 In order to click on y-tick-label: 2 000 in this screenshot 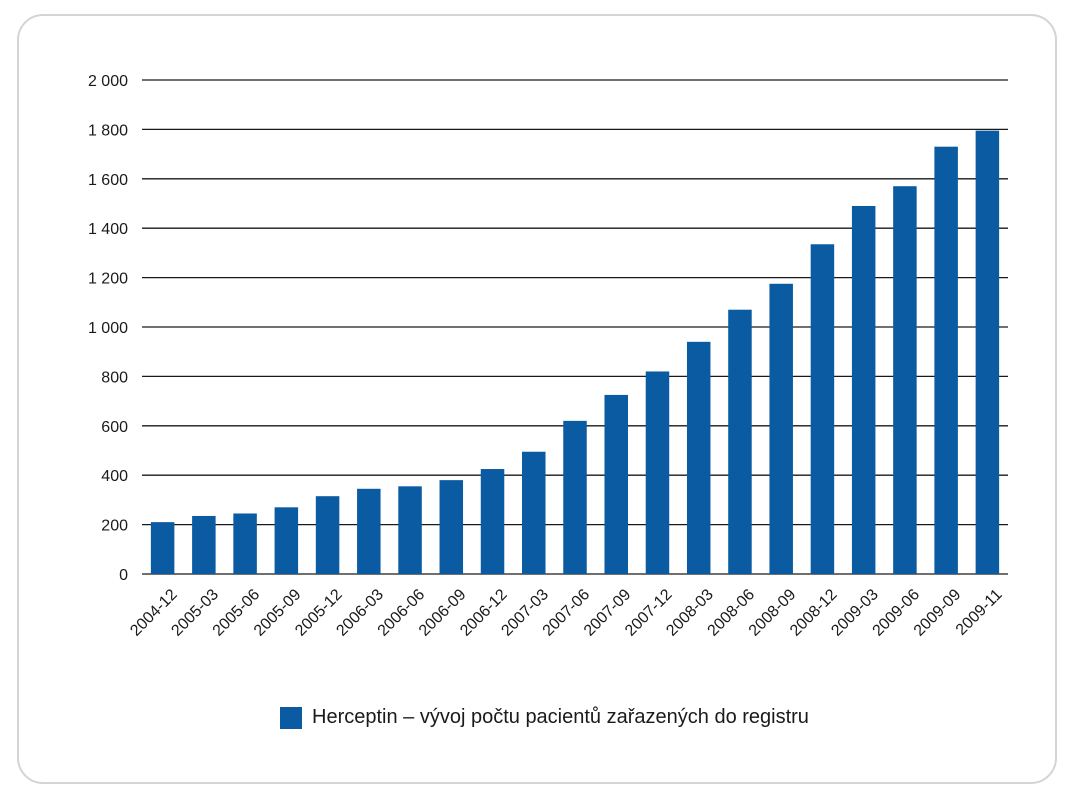, I will do `click(108, 81)`.